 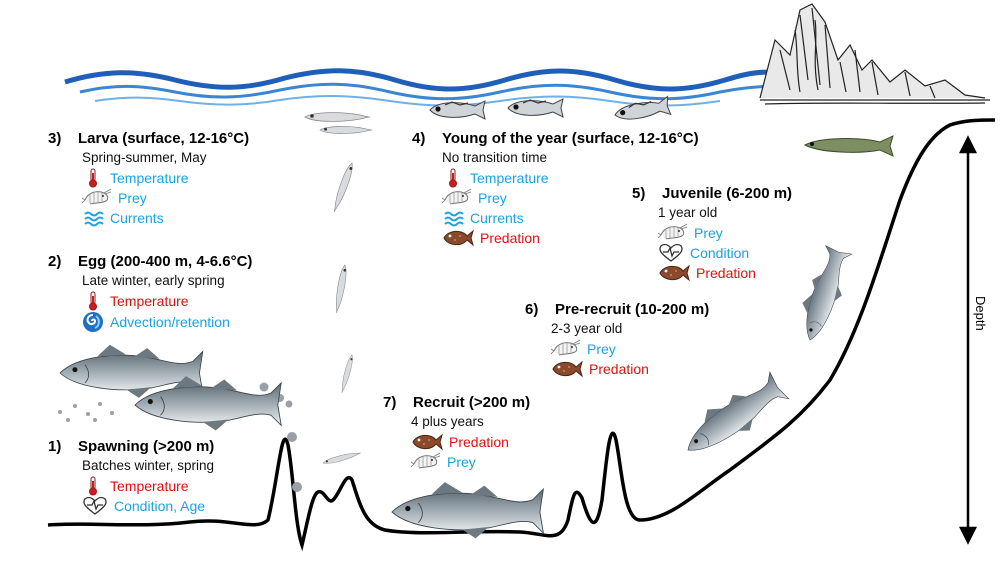 What do you see at coordinates (55, 446) in the screenshot?
I see `stage-number: 1)` at bounding box center [55, 446].